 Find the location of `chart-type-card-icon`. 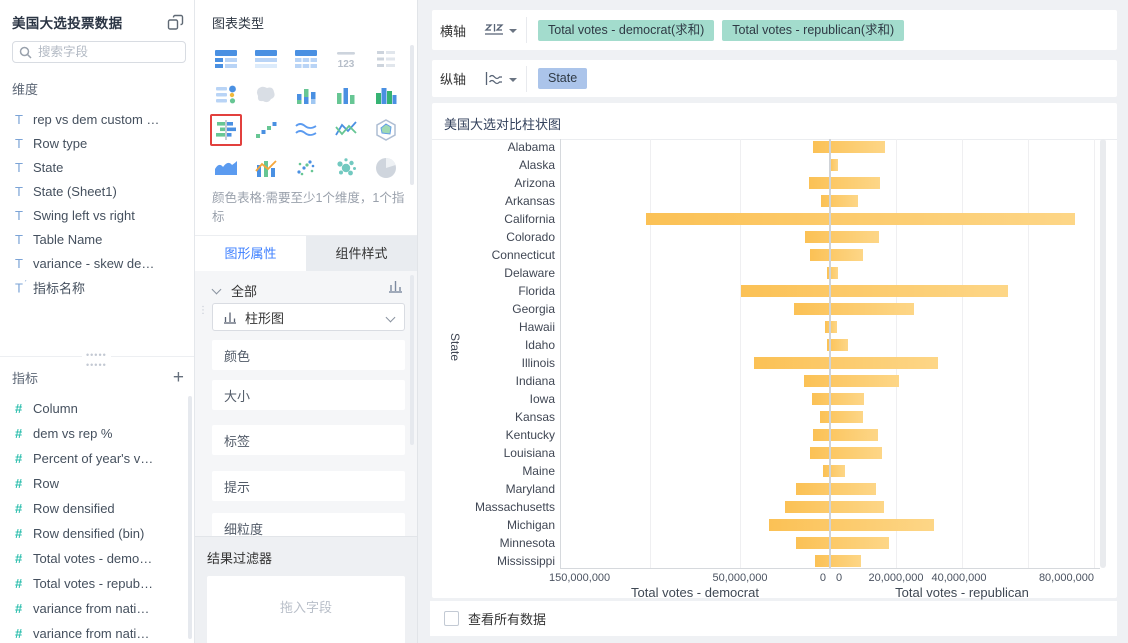

chart-type-card-icon is located at coordinates (226, 95).